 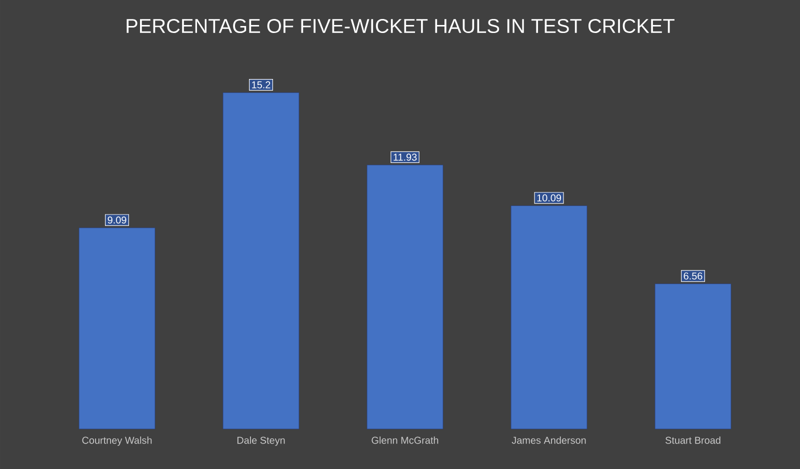 What do you see at coordinates (549, 198) in the screenshot?
I see `data-label: 10.09` at bounding box center [549, 198].